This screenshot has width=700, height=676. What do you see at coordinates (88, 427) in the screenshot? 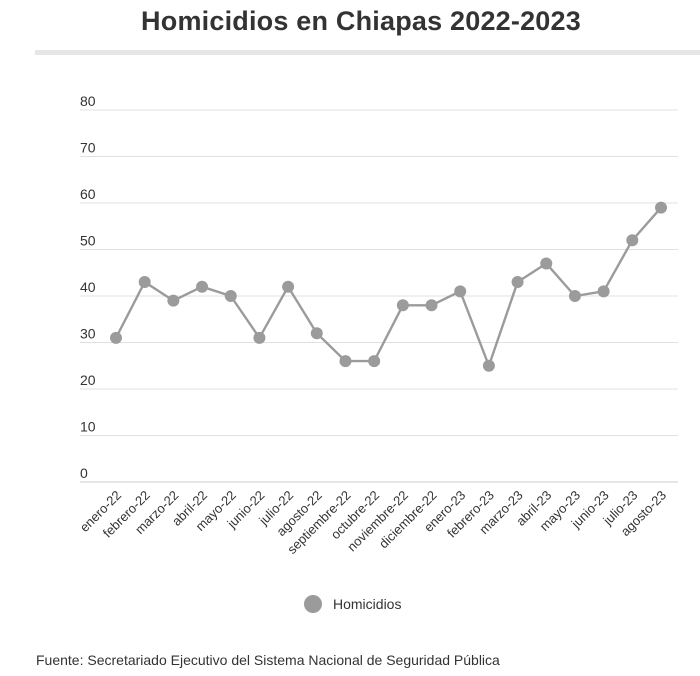
I see `y-tick-label: 10` at bounding box center [88, 427].